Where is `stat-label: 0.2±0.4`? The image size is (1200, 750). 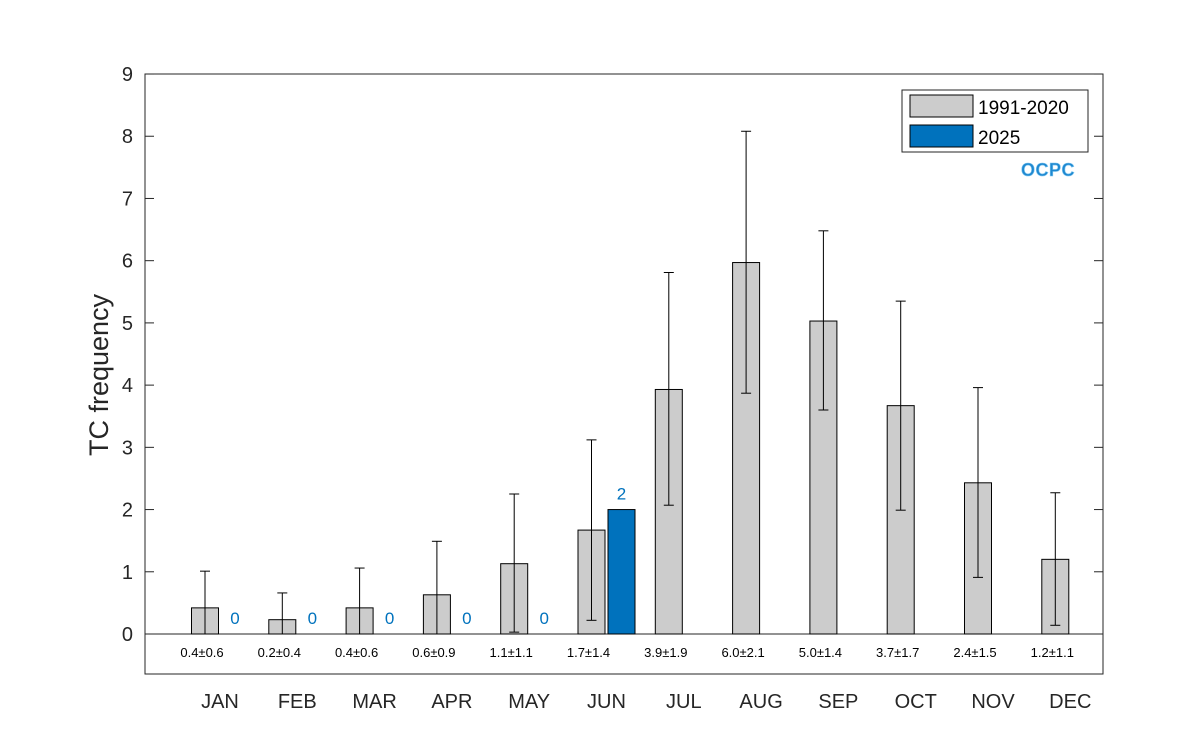 stat-label: 0.2±0.4 is located at coordinates (279, 652).